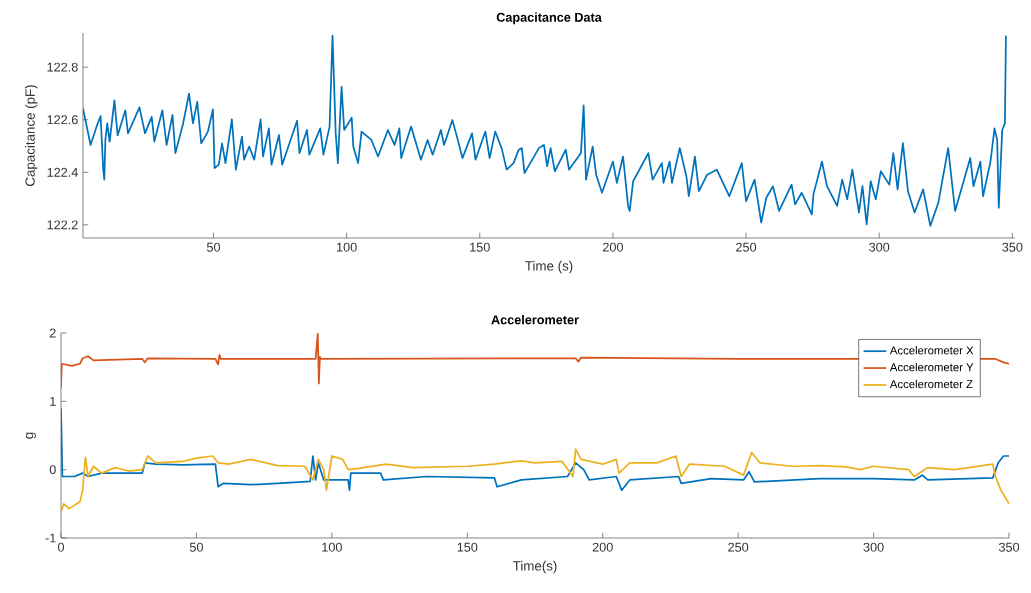 This screenshot has width=1031, height=593. What do you see at coordinates (931, 367) in the screenshot?
I see `legend-label: Accelerometer Y` at bounding box center [931, 367].